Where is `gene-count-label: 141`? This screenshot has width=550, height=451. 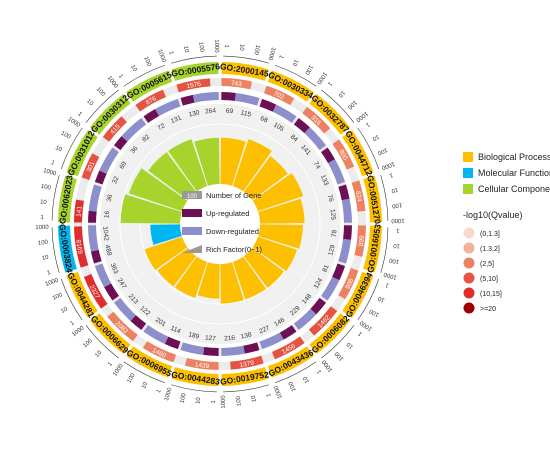
gene-count-label: 141 is located at coordinates (80, 211).